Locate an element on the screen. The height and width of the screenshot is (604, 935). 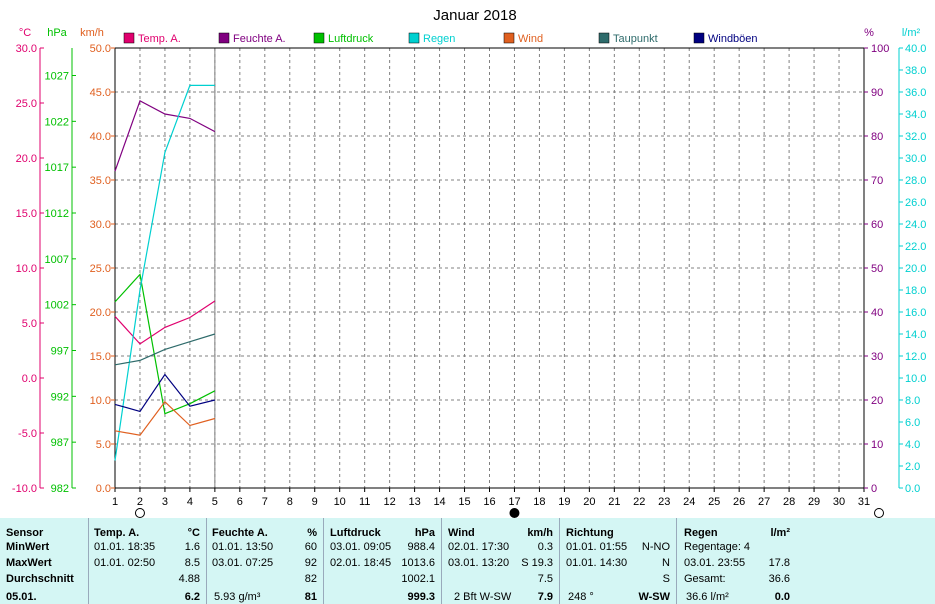
wind-tick-label: 50.0 is located at coordinates (100, 49).